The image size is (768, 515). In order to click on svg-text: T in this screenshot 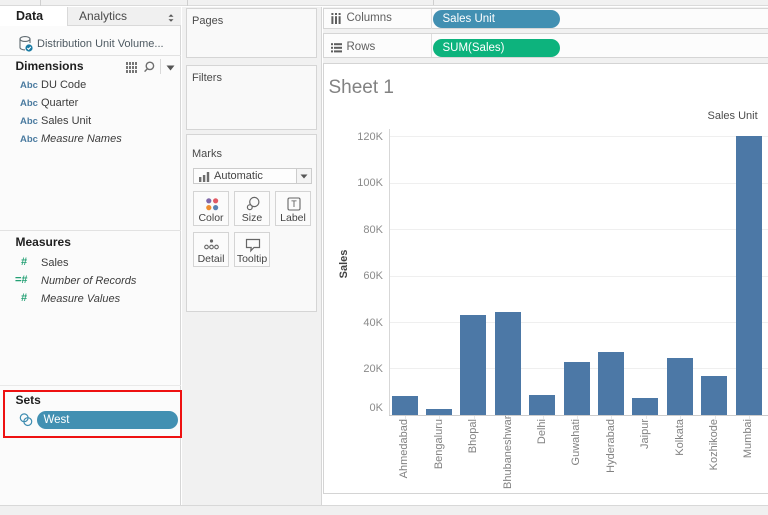, I will do `click(294, 204)`.